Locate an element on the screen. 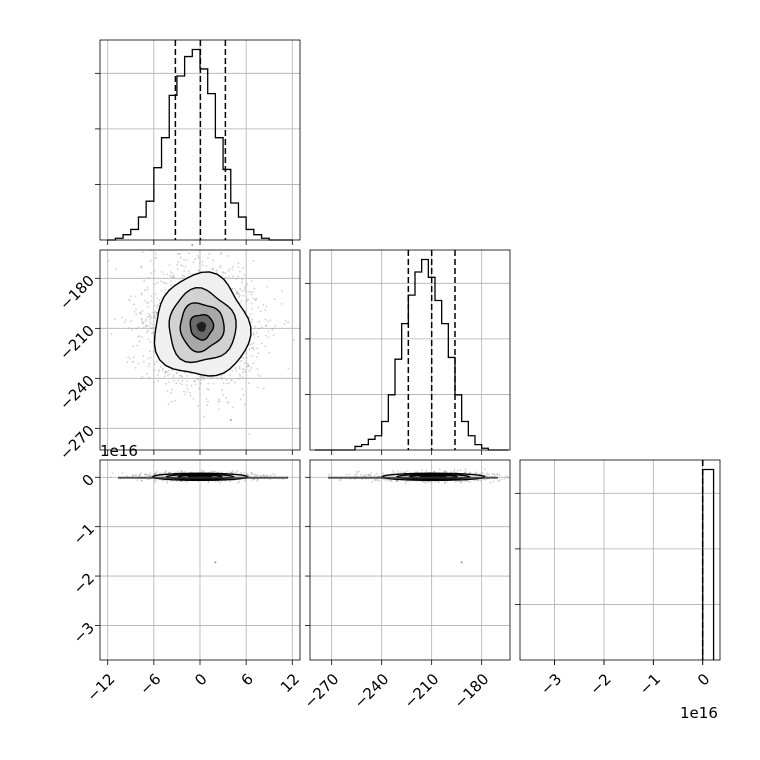  y-tick-label: −210 is located at coordinates (77, 343).